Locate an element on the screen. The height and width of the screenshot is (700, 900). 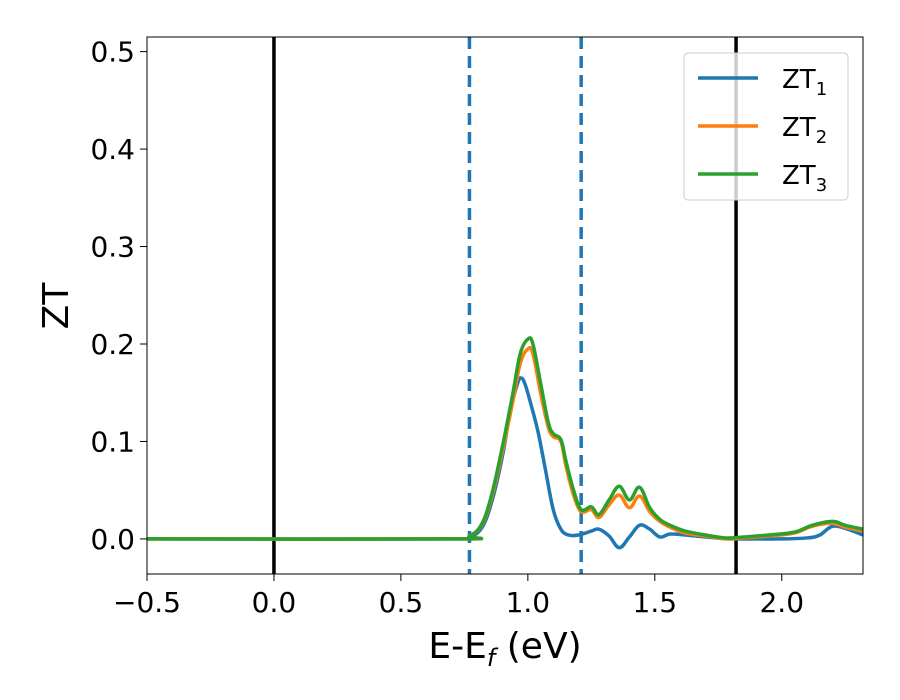
x-tick-label: 0.0 is located at coordinates (274, 602).